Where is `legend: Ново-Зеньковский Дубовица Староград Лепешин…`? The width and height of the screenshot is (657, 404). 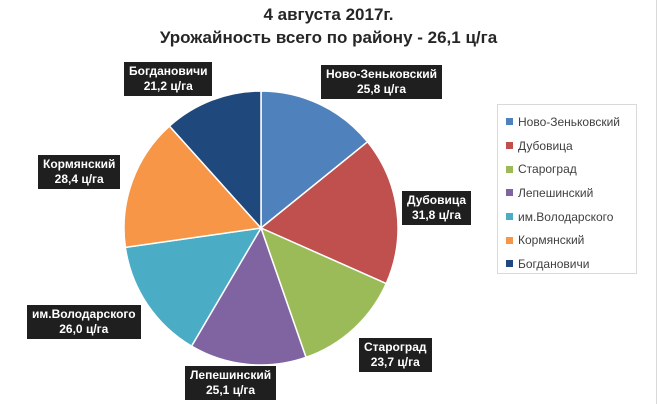
legend: Ново-Зеньковский Дубовица Староград Лепешин… is located at coordinates (567, 189).